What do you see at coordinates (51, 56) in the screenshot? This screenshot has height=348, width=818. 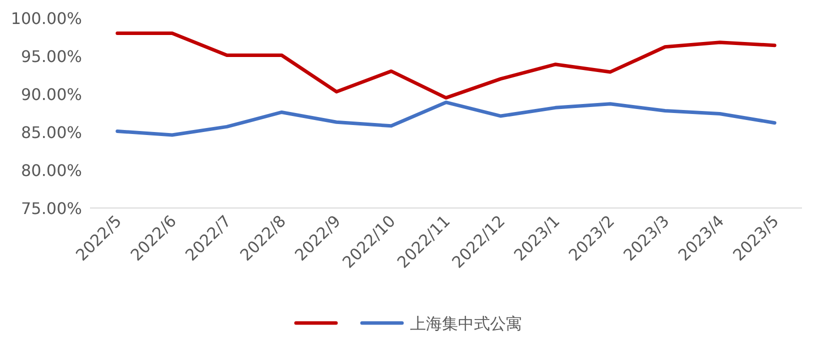 I see `y-tick-label: 95.00%` at bounding box center [51, 56].